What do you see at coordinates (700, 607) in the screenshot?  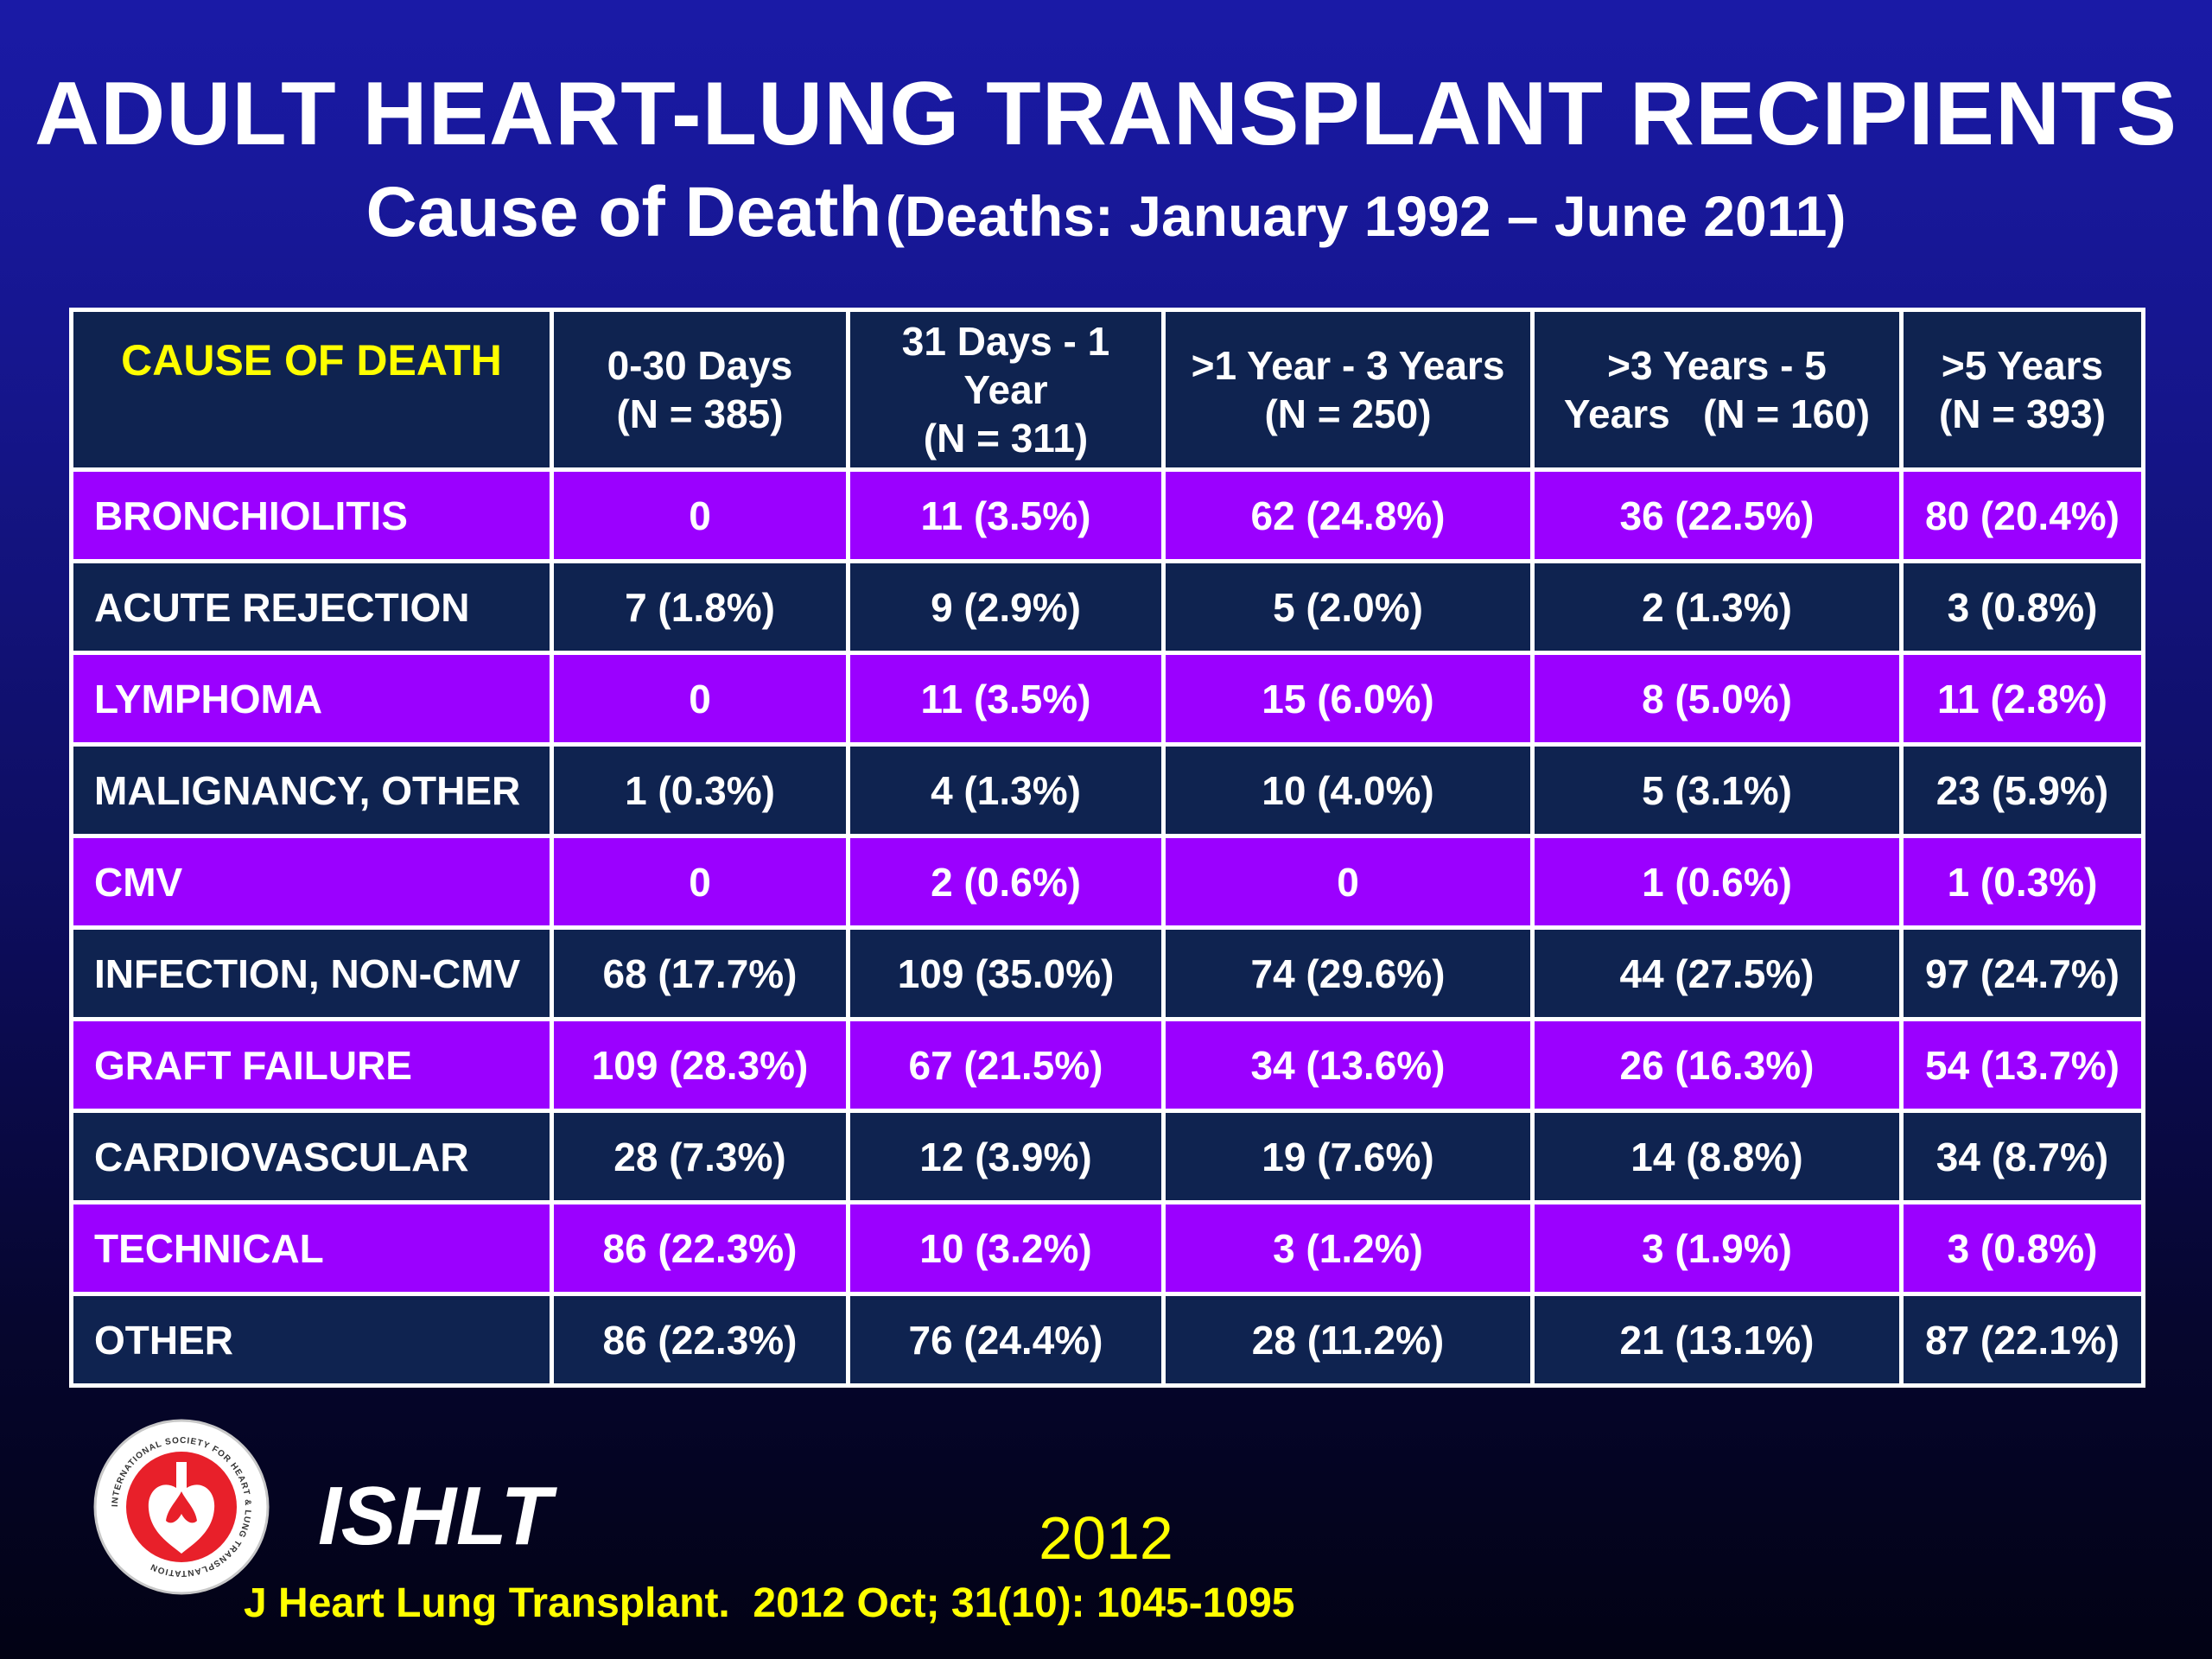 I see `value-cell: 7 (1.8%)` at bounding box center [700, 607].